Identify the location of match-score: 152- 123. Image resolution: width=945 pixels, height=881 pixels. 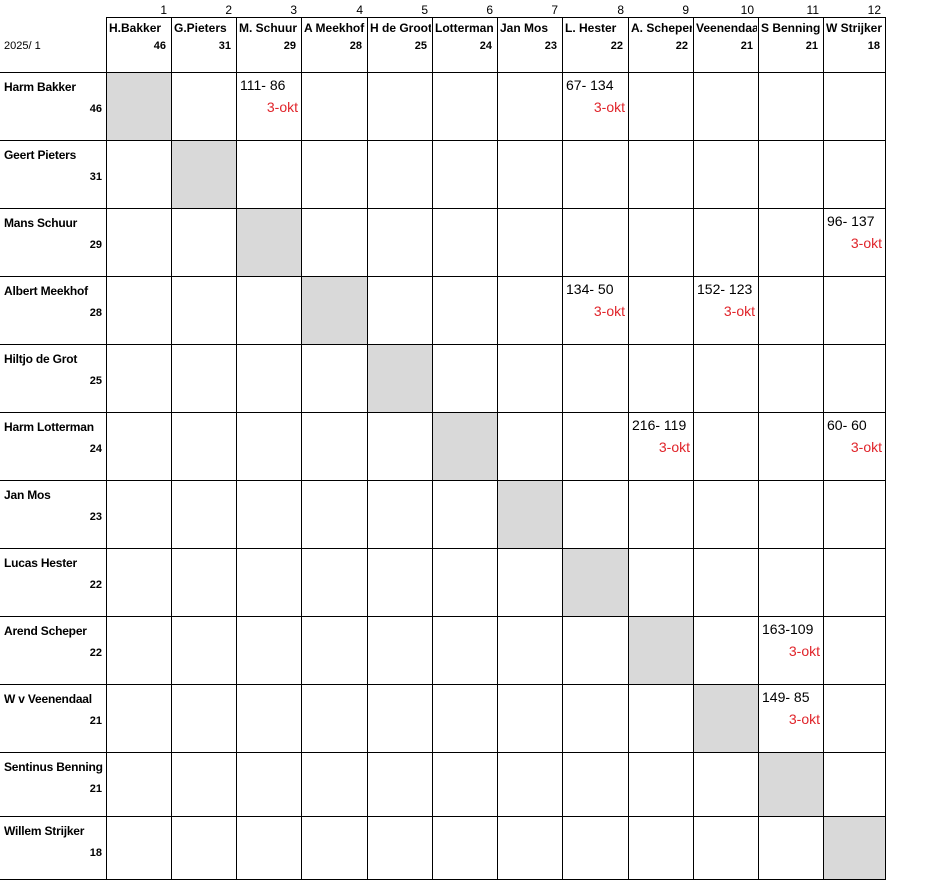
(725, 289).